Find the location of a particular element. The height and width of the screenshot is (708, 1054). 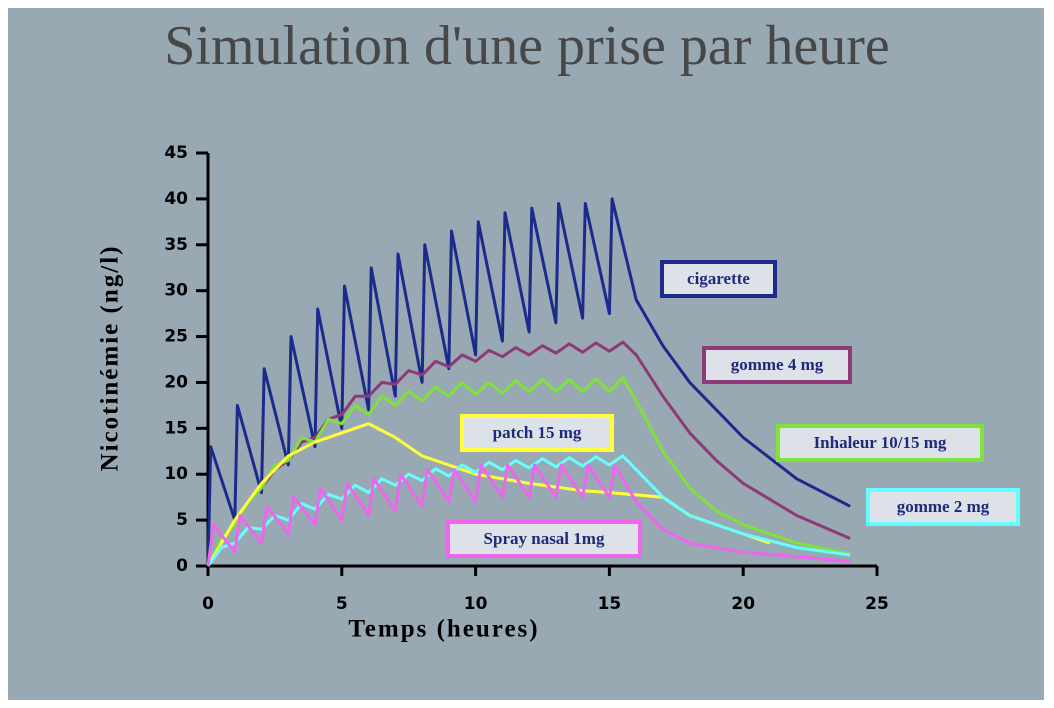

y-tick-label: 45 is located at coordinates (176, 153).